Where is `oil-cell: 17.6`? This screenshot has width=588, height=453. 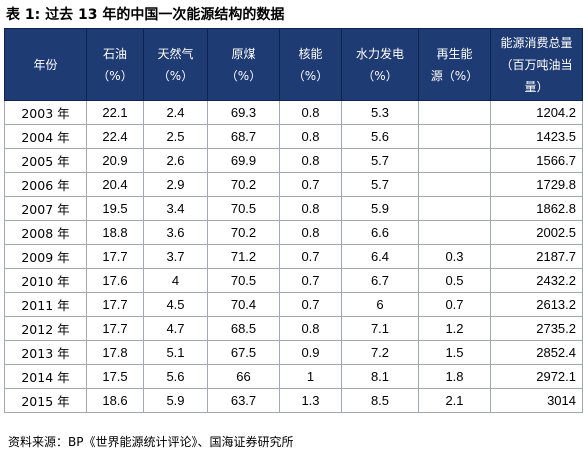
oil-cell: 17.6 is located at coordinates (115, 280).